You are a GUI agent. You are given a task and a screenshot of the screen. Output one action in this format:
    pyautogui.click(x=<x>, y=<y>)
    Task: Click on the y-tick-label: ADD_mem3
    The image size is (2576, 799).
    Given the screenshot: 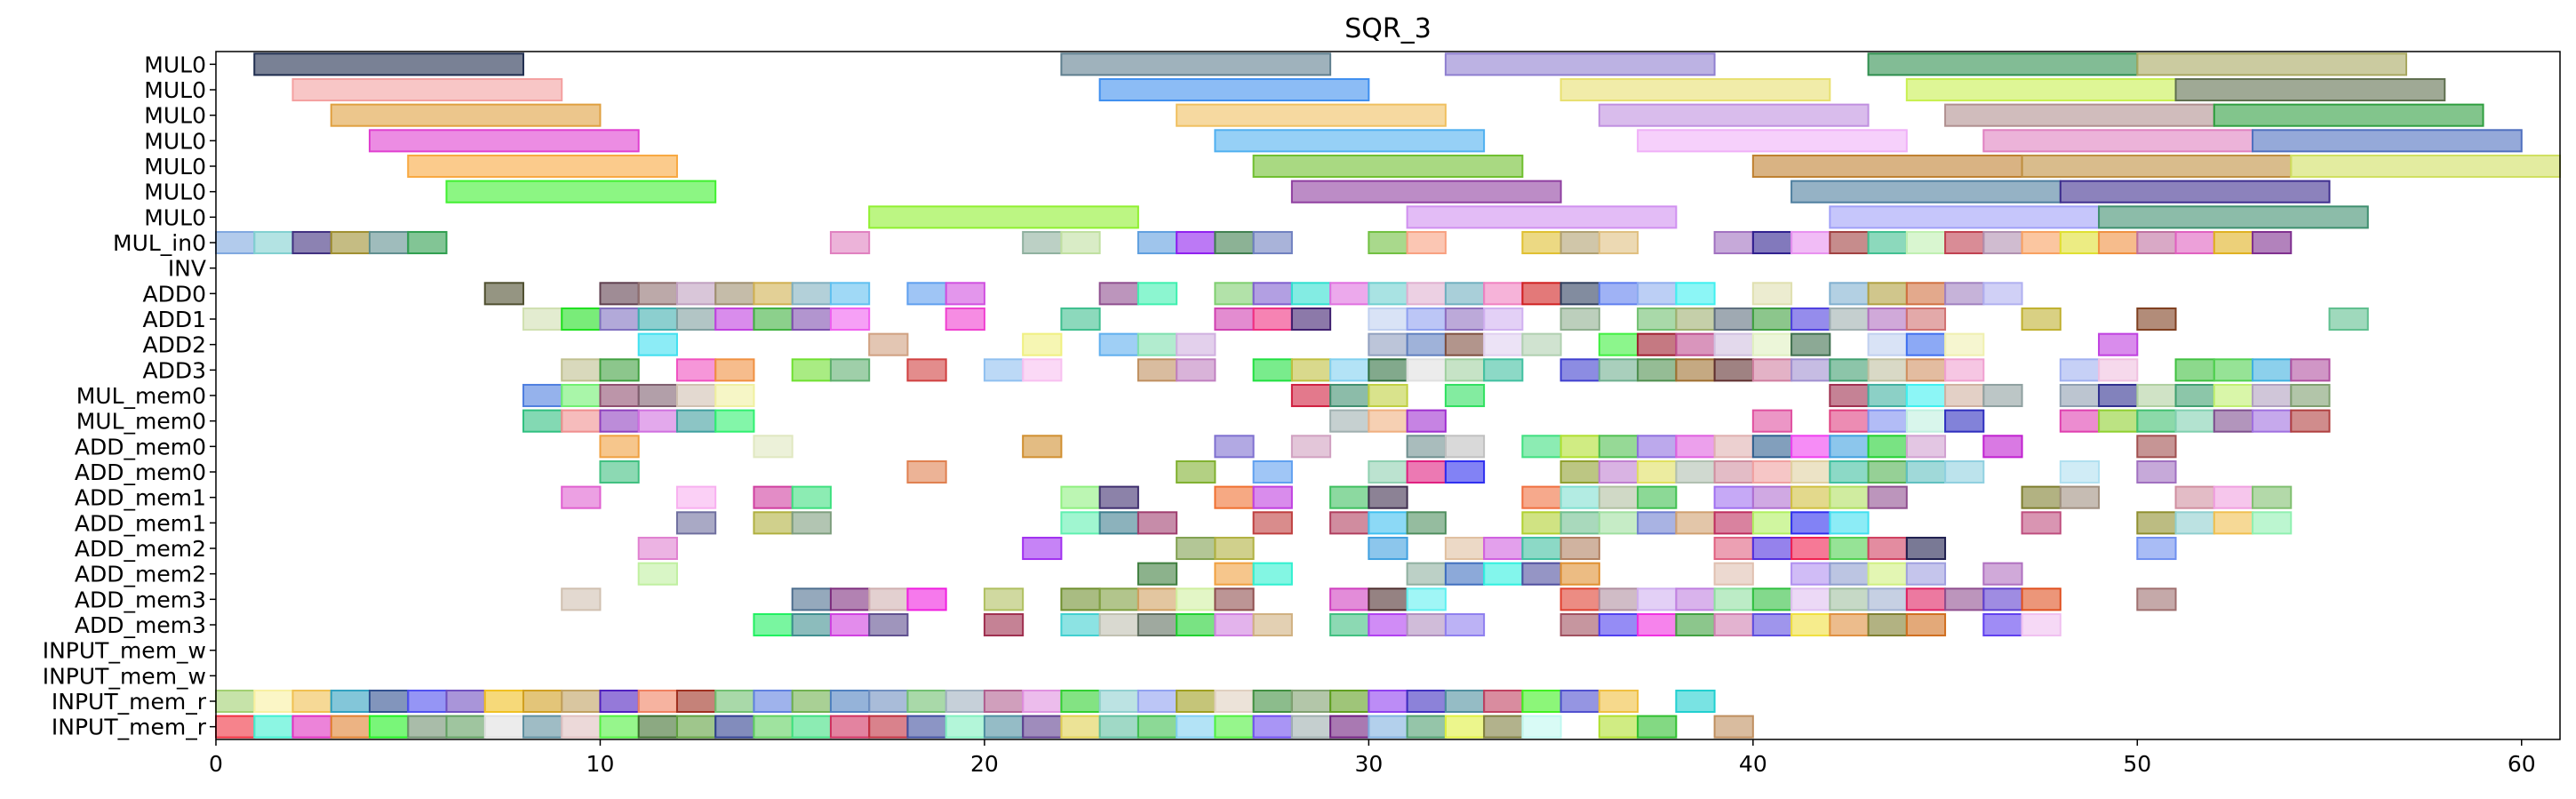 What is the action you would take?
    pyautogui.click(x=140, y=625)
    